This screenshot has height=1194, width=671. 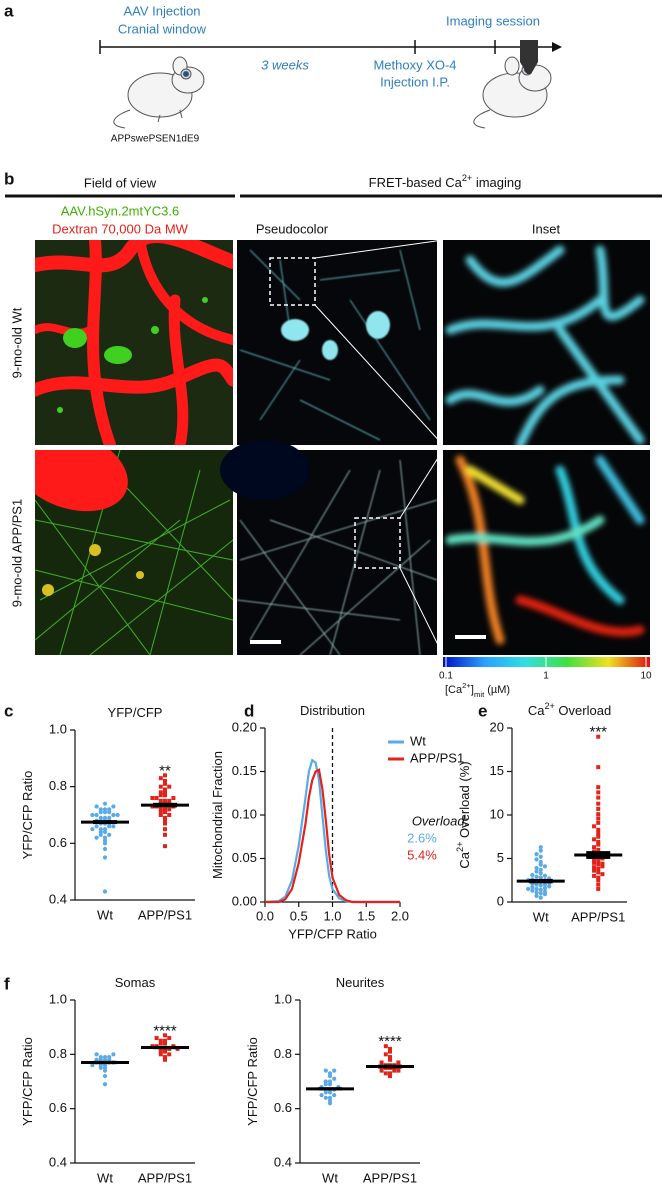 I want to click on y-axis-label: YFP/CFP Ratio, so click(x=252, y=1081).